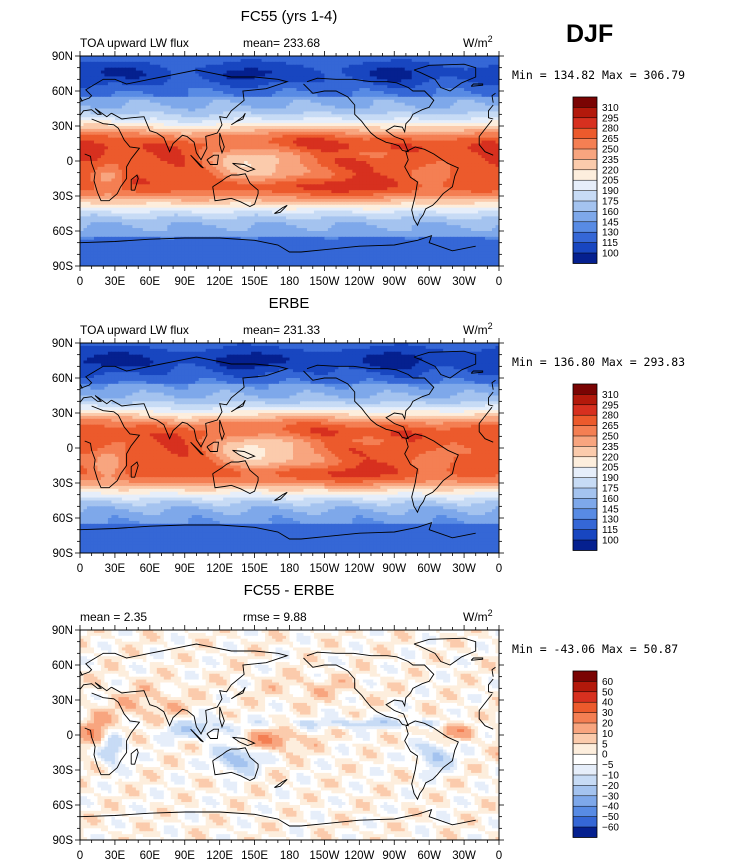  I want to click on units-text: W/m, so click(475, 43).